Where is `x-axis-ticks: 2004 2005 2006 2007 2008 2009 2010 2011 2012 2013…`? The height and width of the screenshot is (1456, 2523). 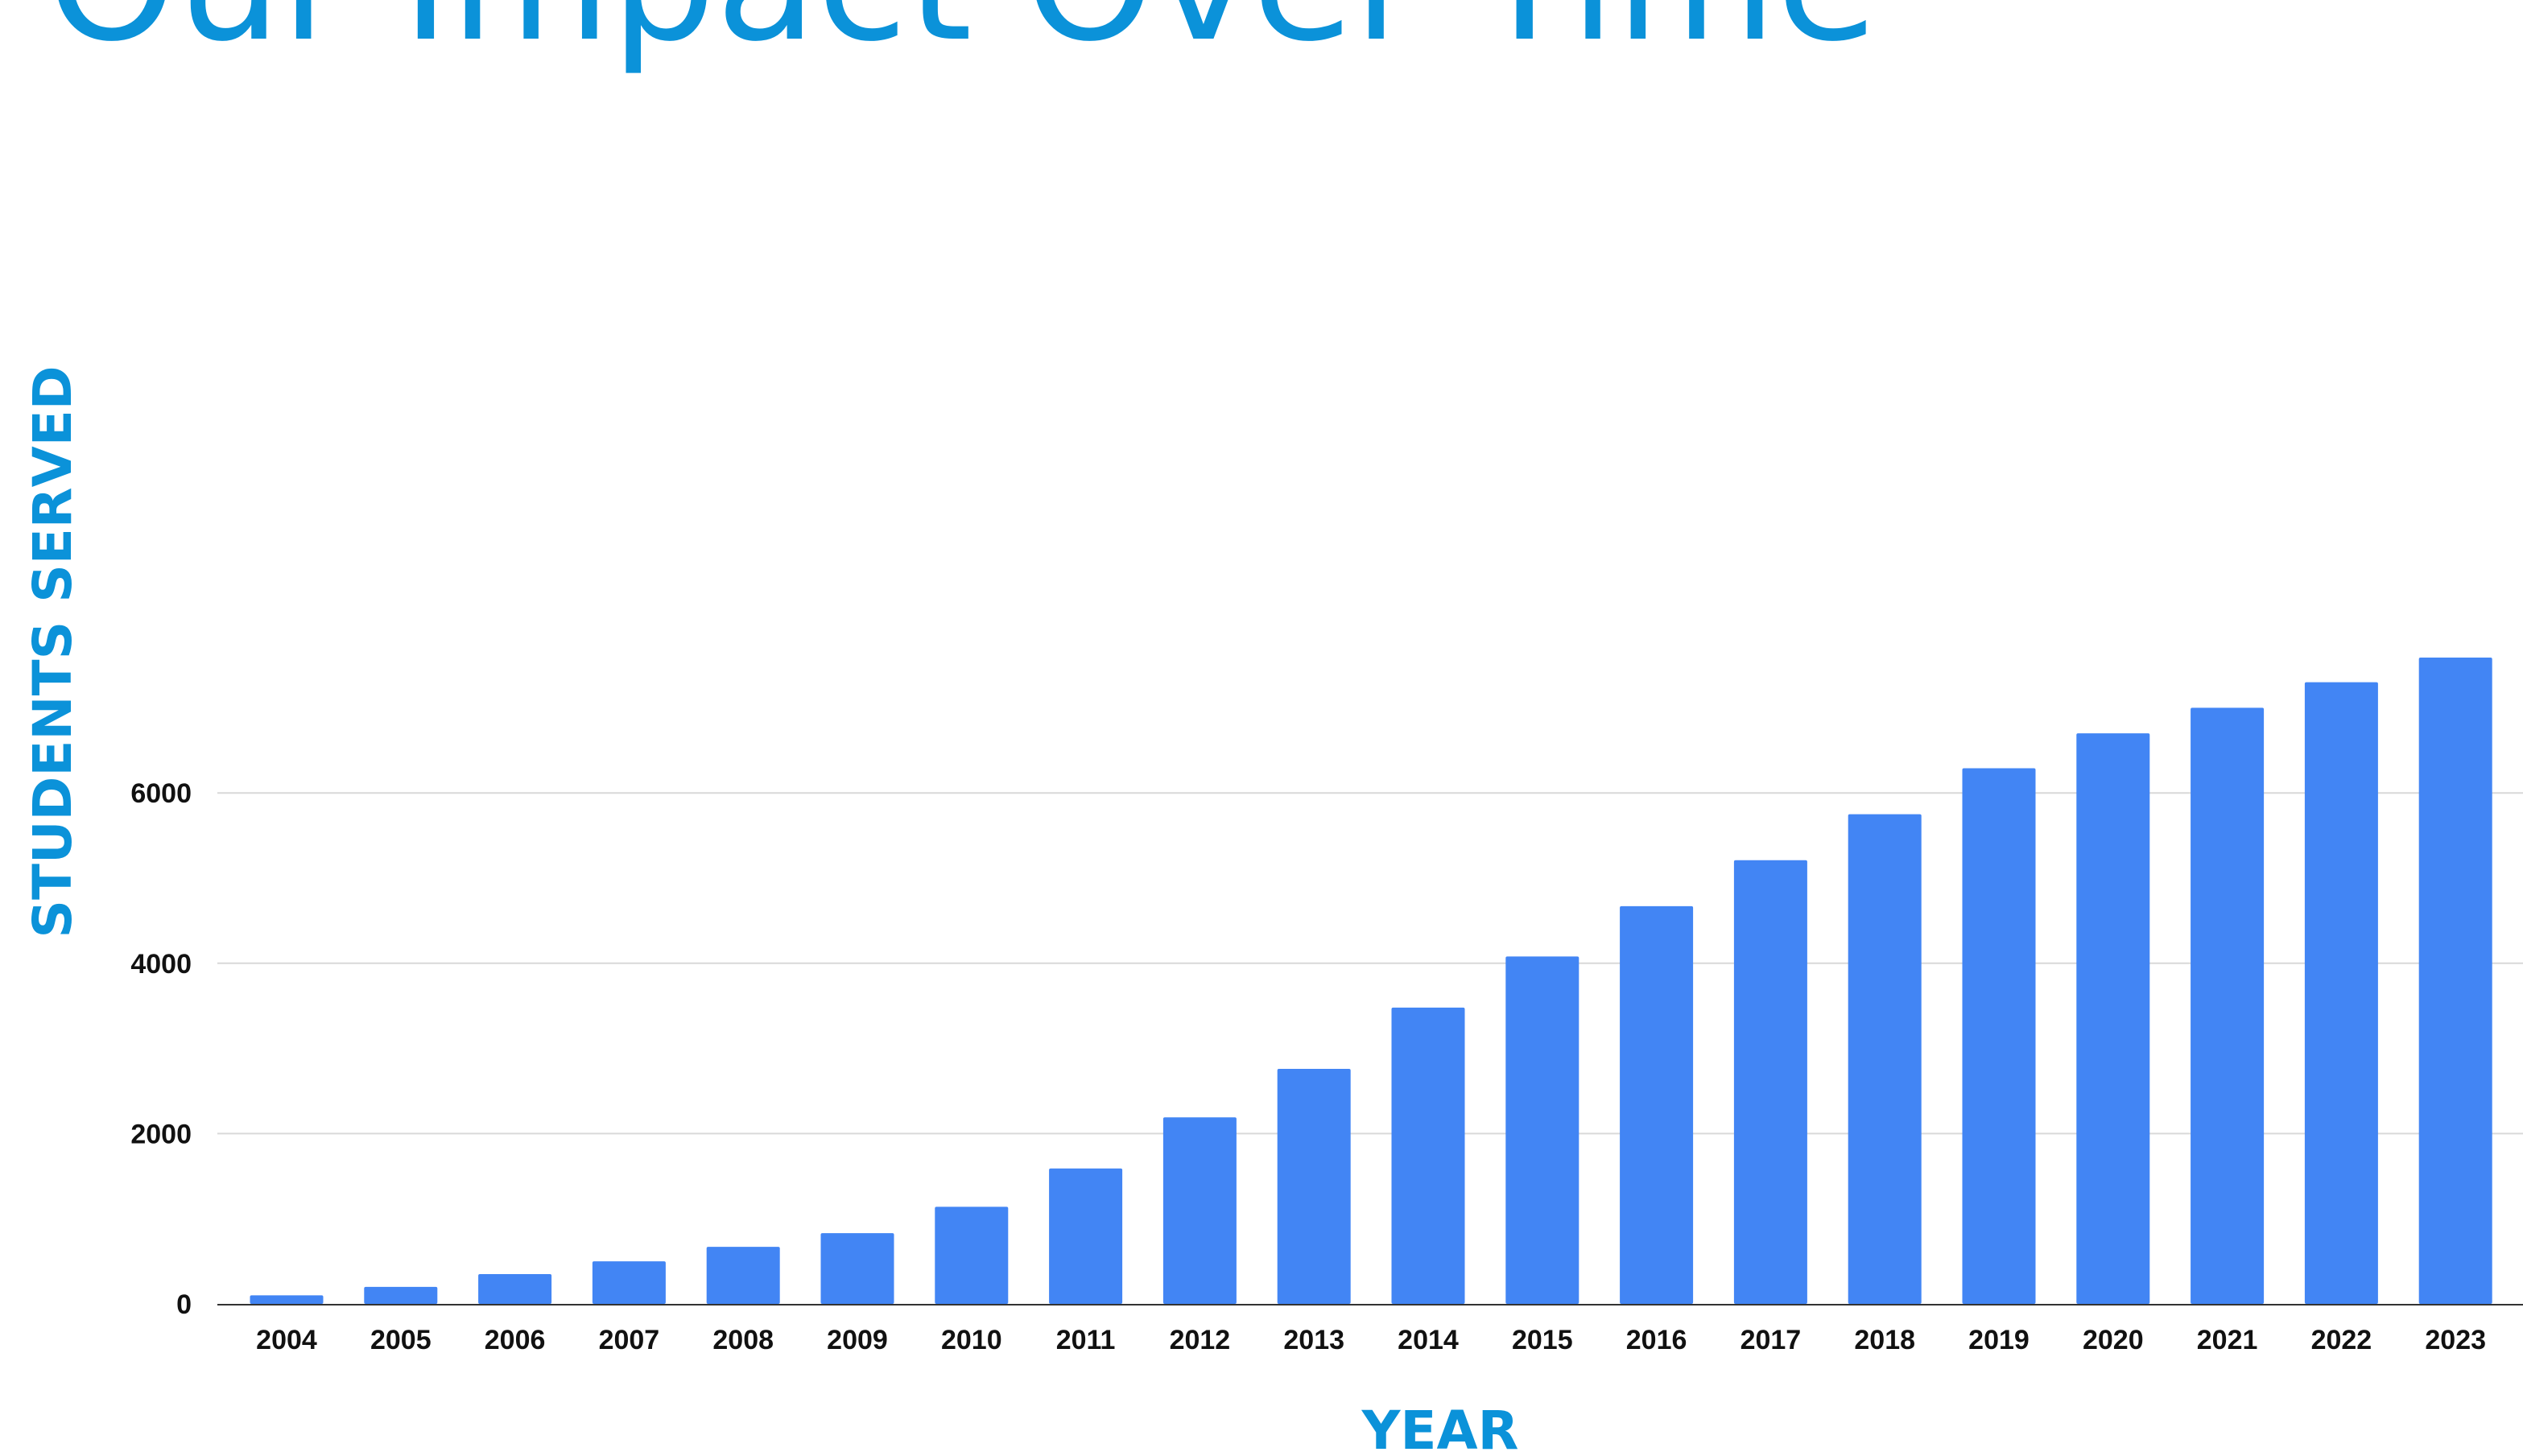
x-axis-ticks: 2004 2005 2006 2007 2008 2009 2010 2011 2012 2013… is located at coordinates (1371, 1340).